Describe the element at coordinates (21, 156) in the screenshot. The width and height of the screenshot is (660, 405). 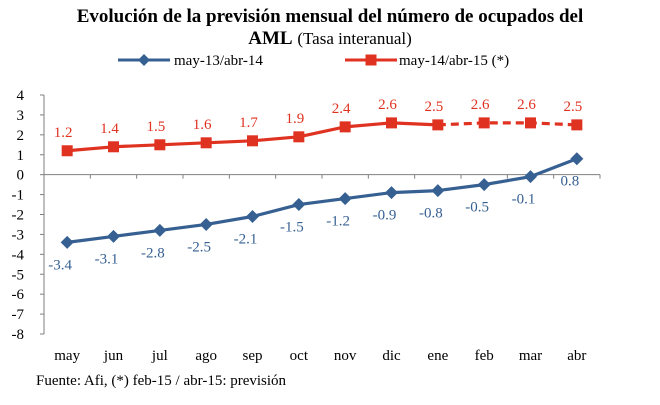
I see `y-tick-label: 1` at that location.